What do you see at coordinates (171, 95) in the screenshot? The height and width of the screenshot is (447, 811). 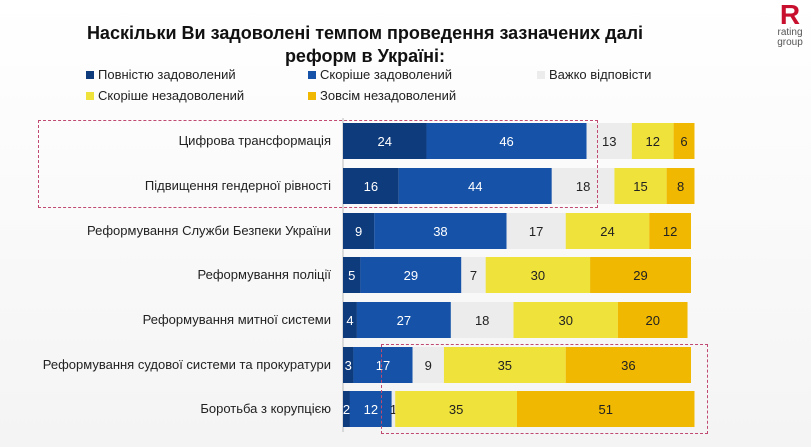 I see `legend-label: Скоріше незадоволений` at bounding box center [171, 95].